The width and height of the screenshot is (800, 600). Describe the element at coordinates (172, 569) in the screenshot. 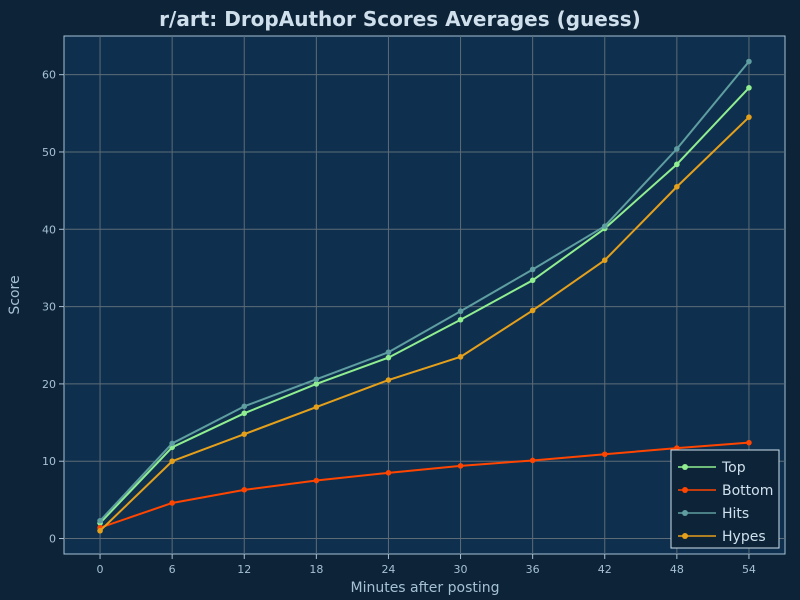

I see `x-tick-label: 6` at that location.